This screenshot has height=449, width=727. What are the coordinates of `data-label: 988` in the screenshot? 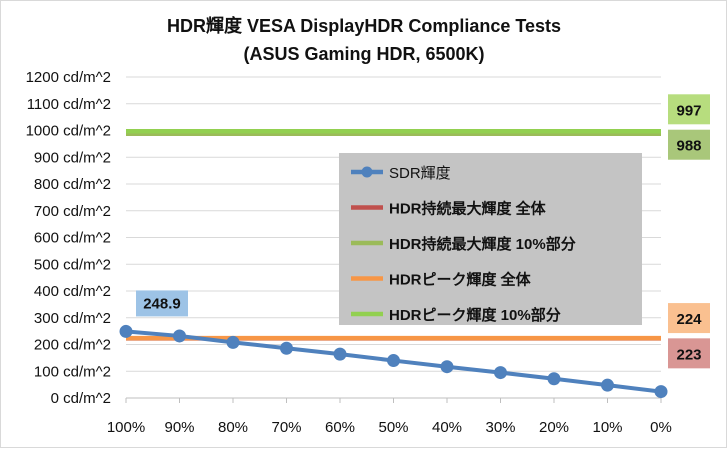 It's located at (688, 146).